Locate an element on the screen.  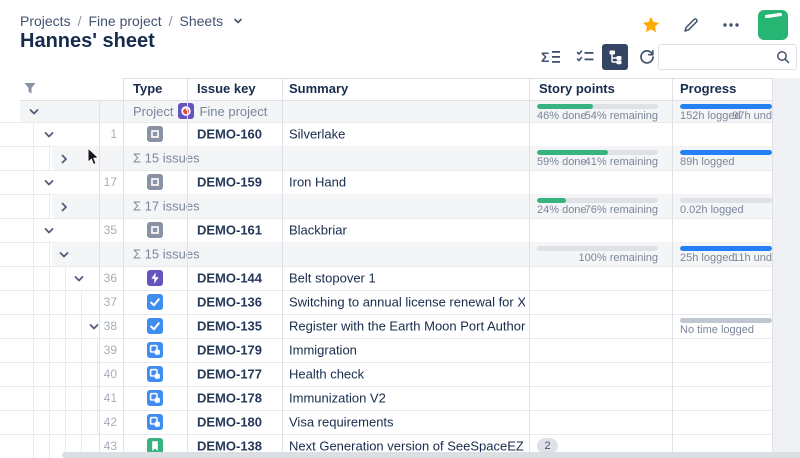
breadcrumb: Projects / Fine project / Sheets is located at coordinates (132, 21).